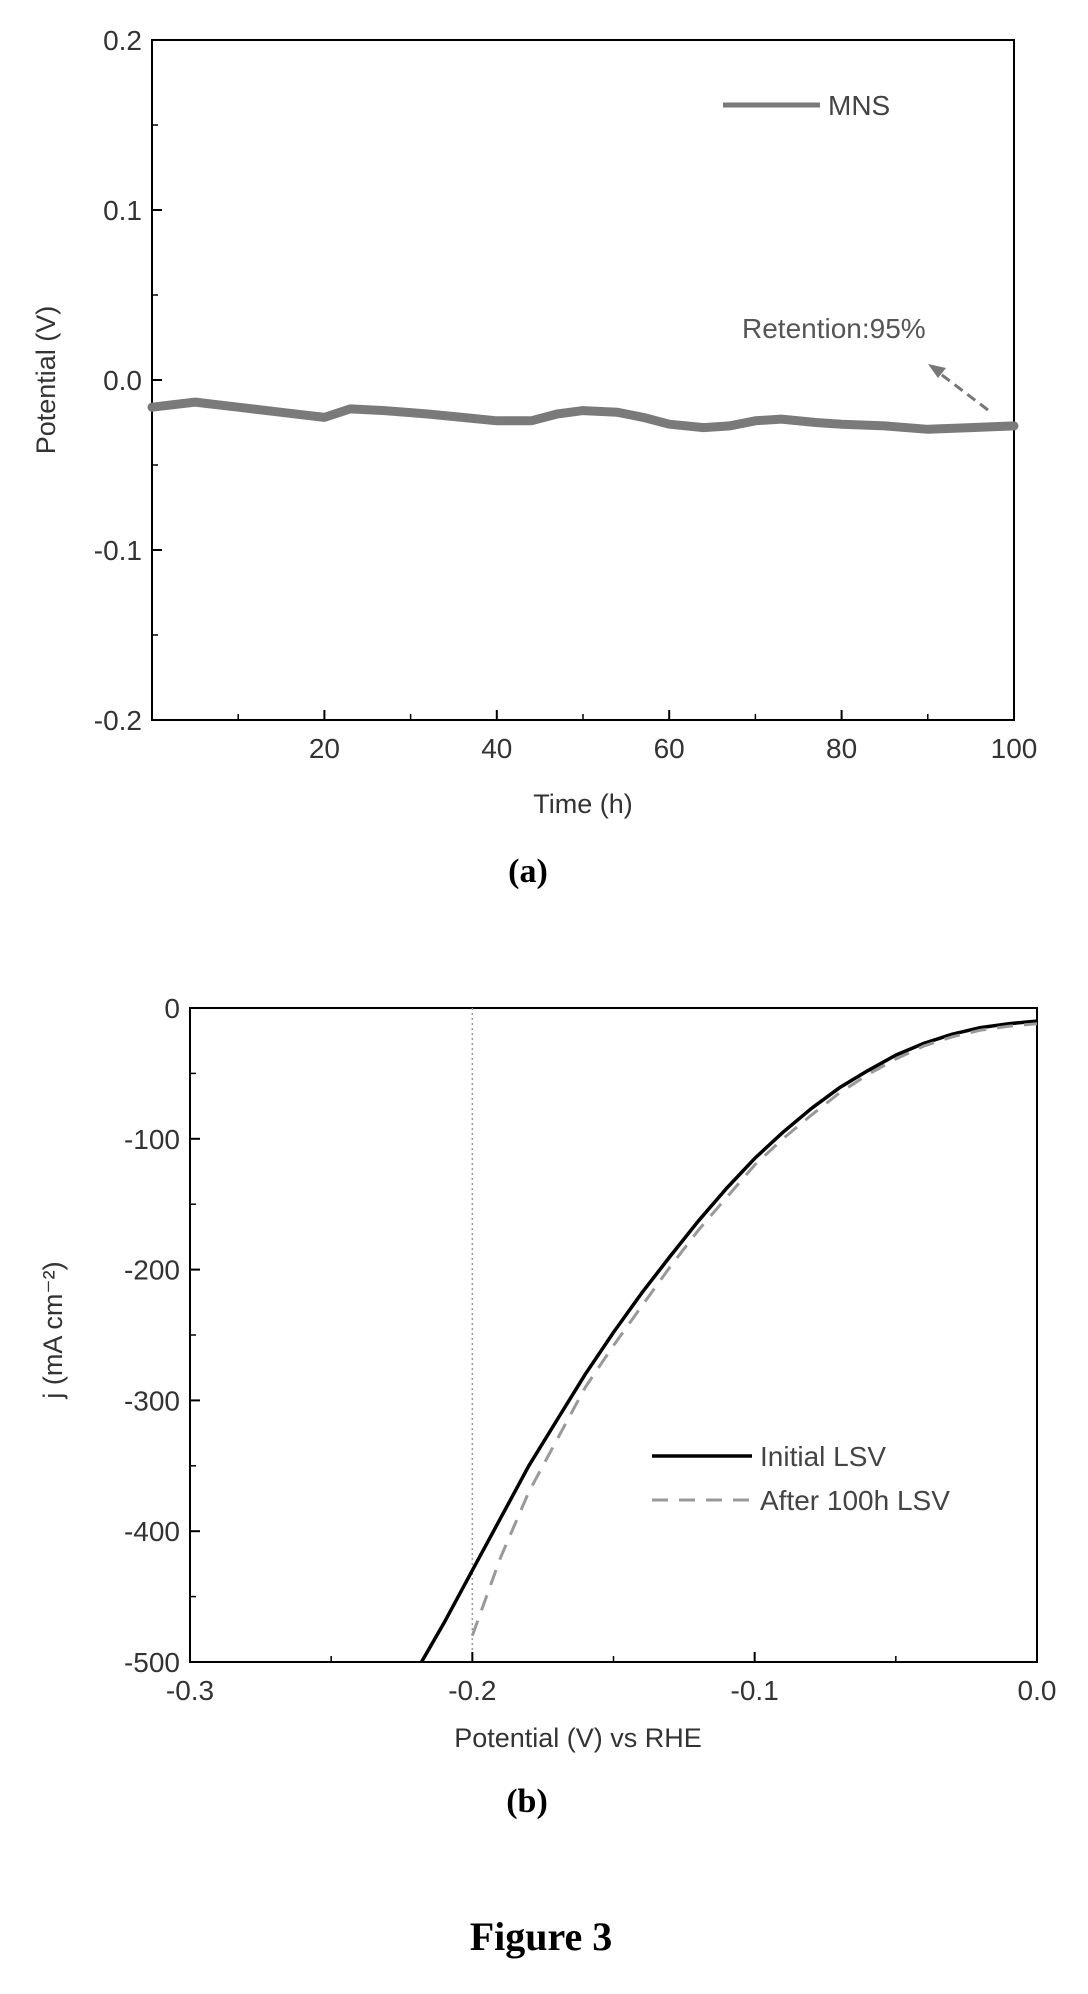 The height and width of the screenshot is (1994, 1088). Describe the element at coordinates (937, 371) in the screenshot. I see `chart-a-annotation-arrowhead` at that location.